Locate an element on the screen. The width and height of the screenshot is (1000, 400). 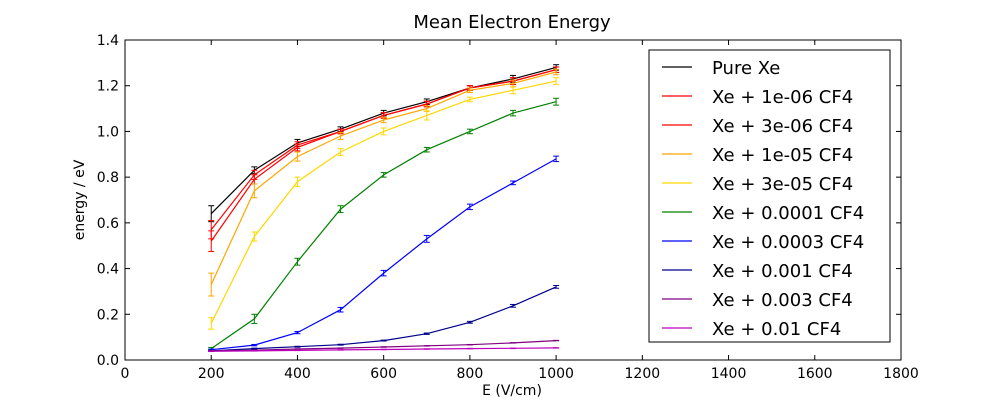
y-tick-label: 0.2 is located at coordinates (108, 315).